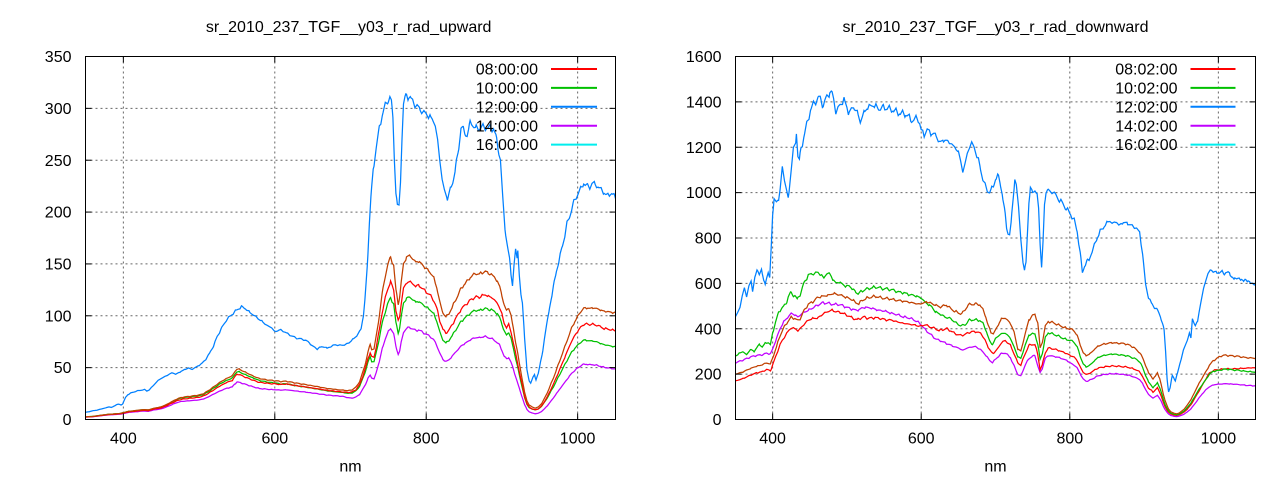 The height and width of the screenshot is (480, 1280). What do you see at coordinates (507, 126) in the screenshot?
I see `svg-text: 14:00:00` at bounding box center [507, 126].